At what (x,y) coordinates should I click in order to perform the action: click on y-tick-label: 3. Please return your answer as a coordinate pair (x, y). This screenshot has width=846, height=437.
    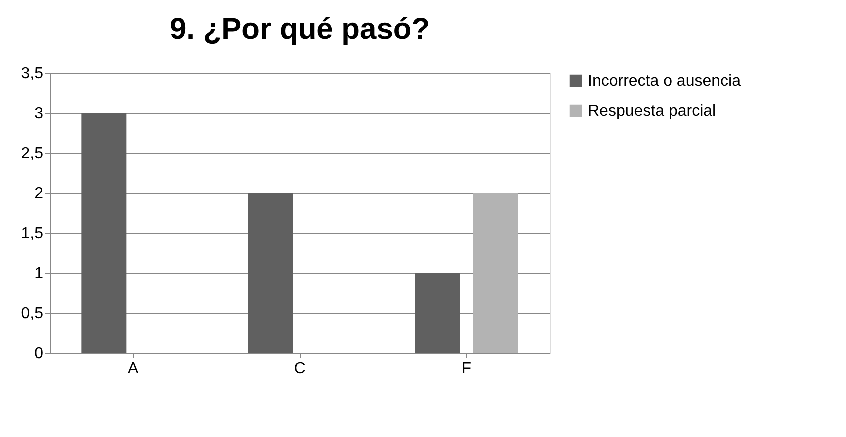
    Looking at the image, I should click on (39, 114).